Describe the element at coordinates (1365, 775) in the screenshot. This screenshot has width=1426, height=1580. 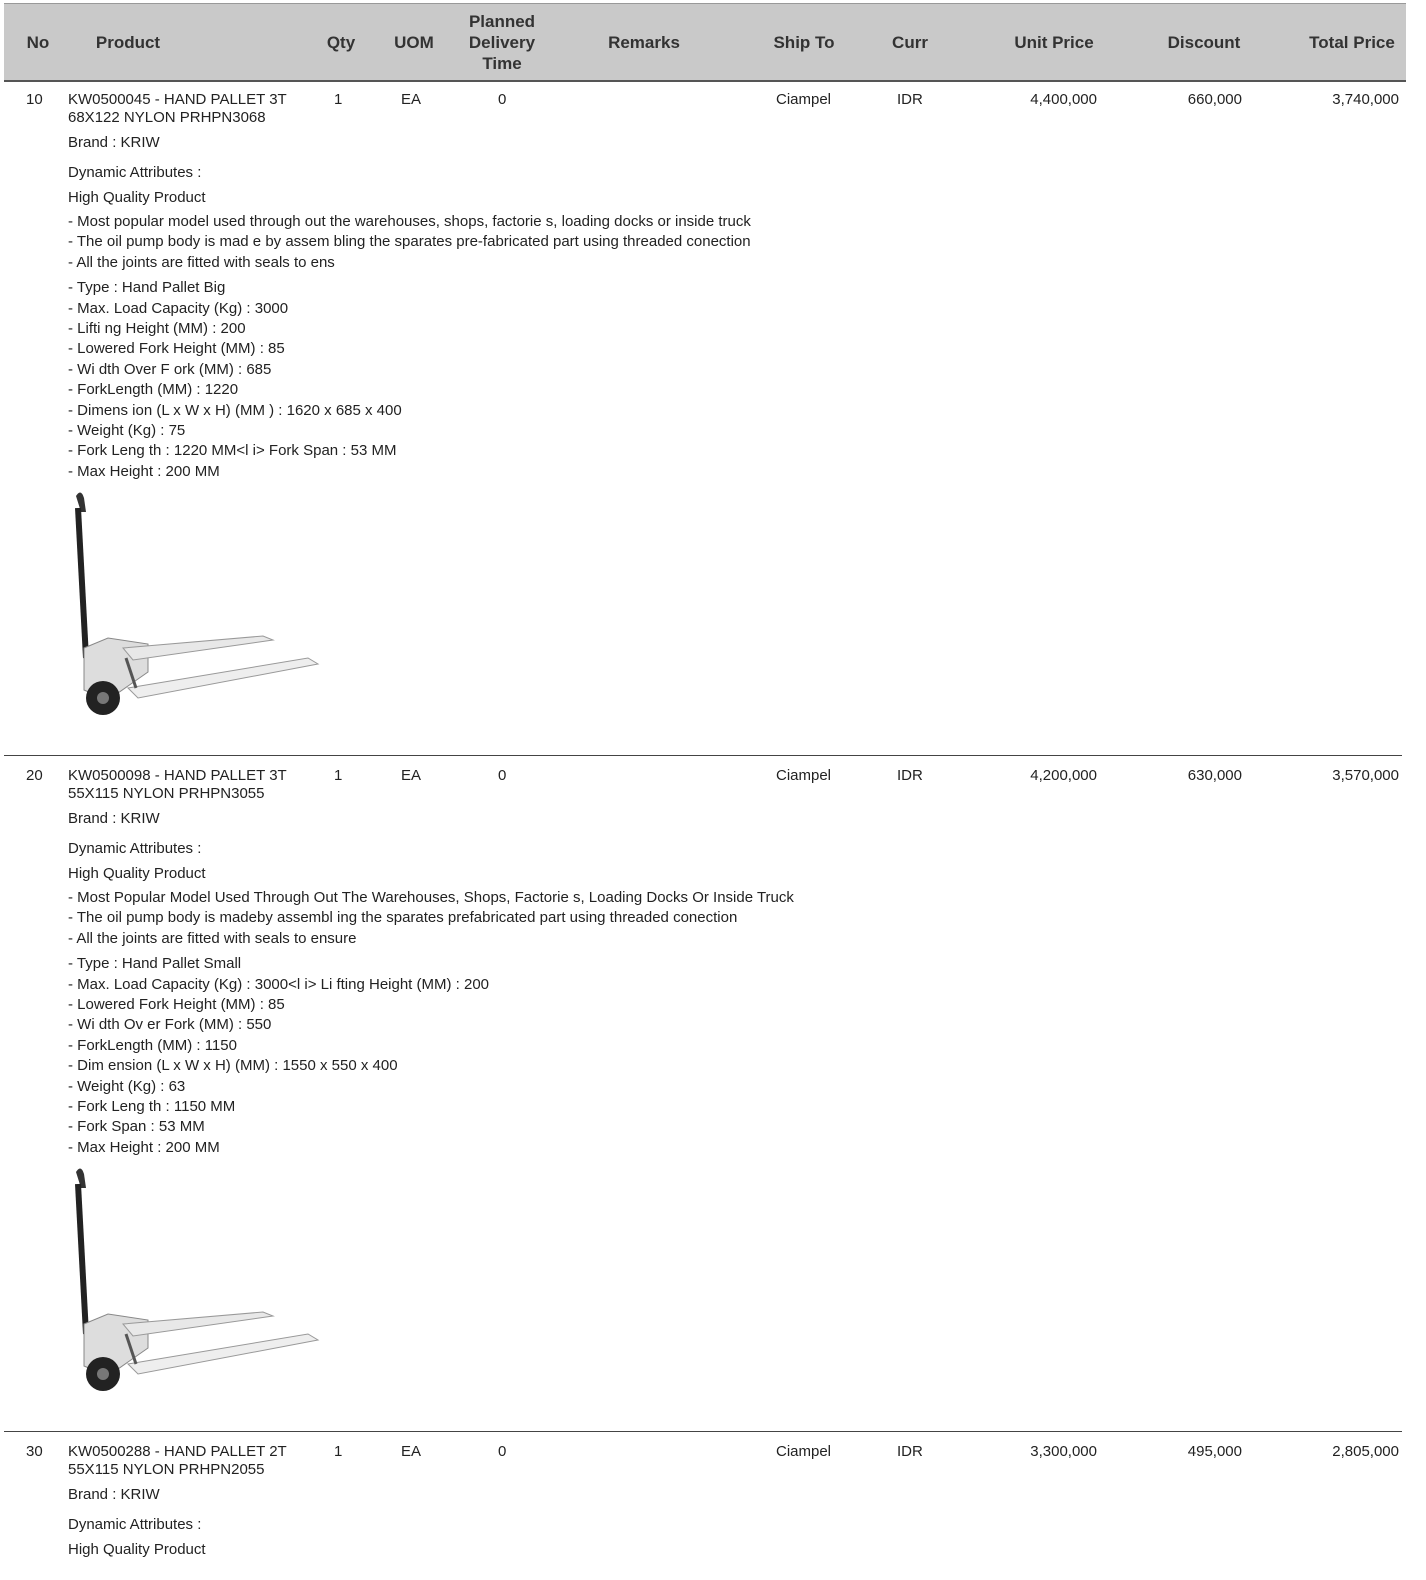
I see `total-price: 3,570,000` at that location.